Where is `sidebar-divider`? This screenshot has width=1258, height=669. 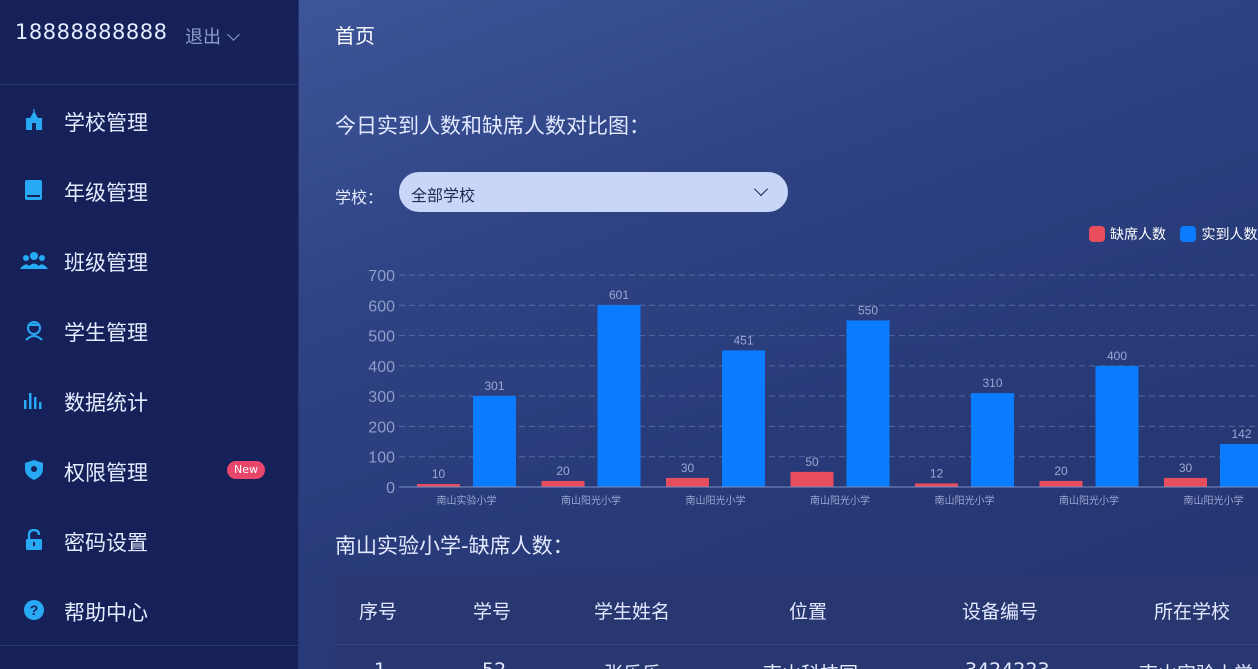
sidebar-divider is located at coordinates (149, 645).